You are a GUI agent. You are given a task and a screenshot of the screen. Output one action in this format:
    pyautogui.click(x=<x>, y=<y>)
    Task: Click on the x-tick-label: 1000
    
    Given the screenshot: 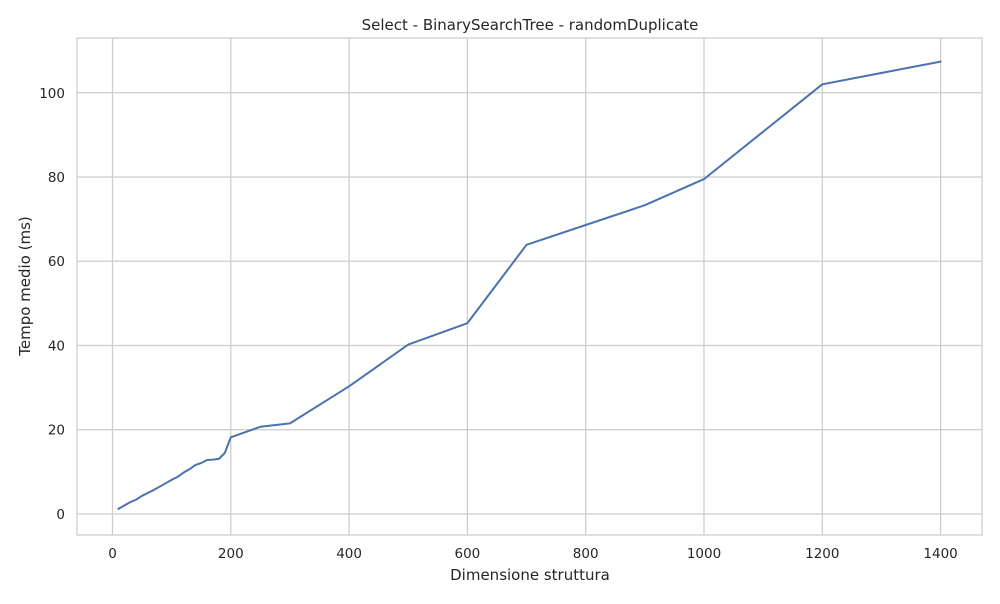 What is the action you would take?
    pyautogui.click(x=704, y=554)
    